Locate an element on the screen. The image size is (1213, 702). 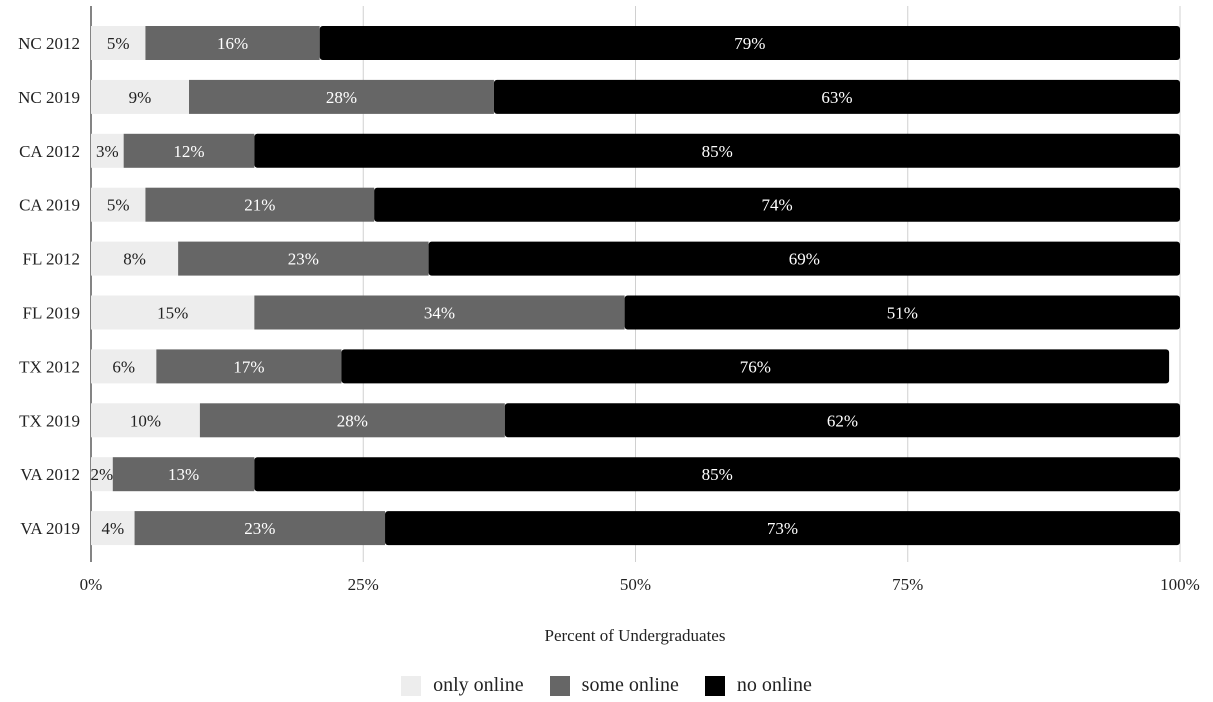
data-label: 74% is located at coordinates (776, 205).